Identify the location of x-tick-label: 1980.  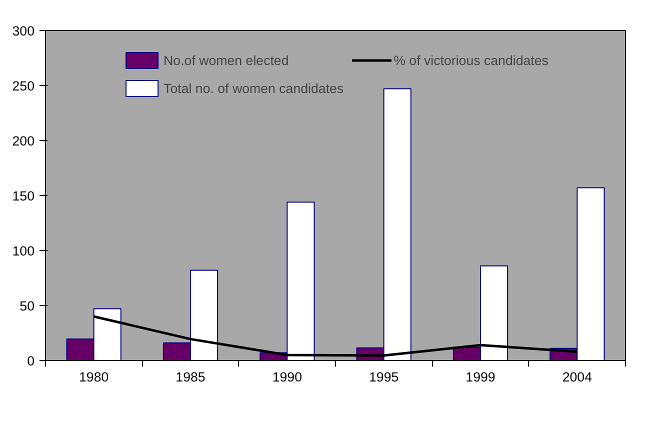
(94, 377).